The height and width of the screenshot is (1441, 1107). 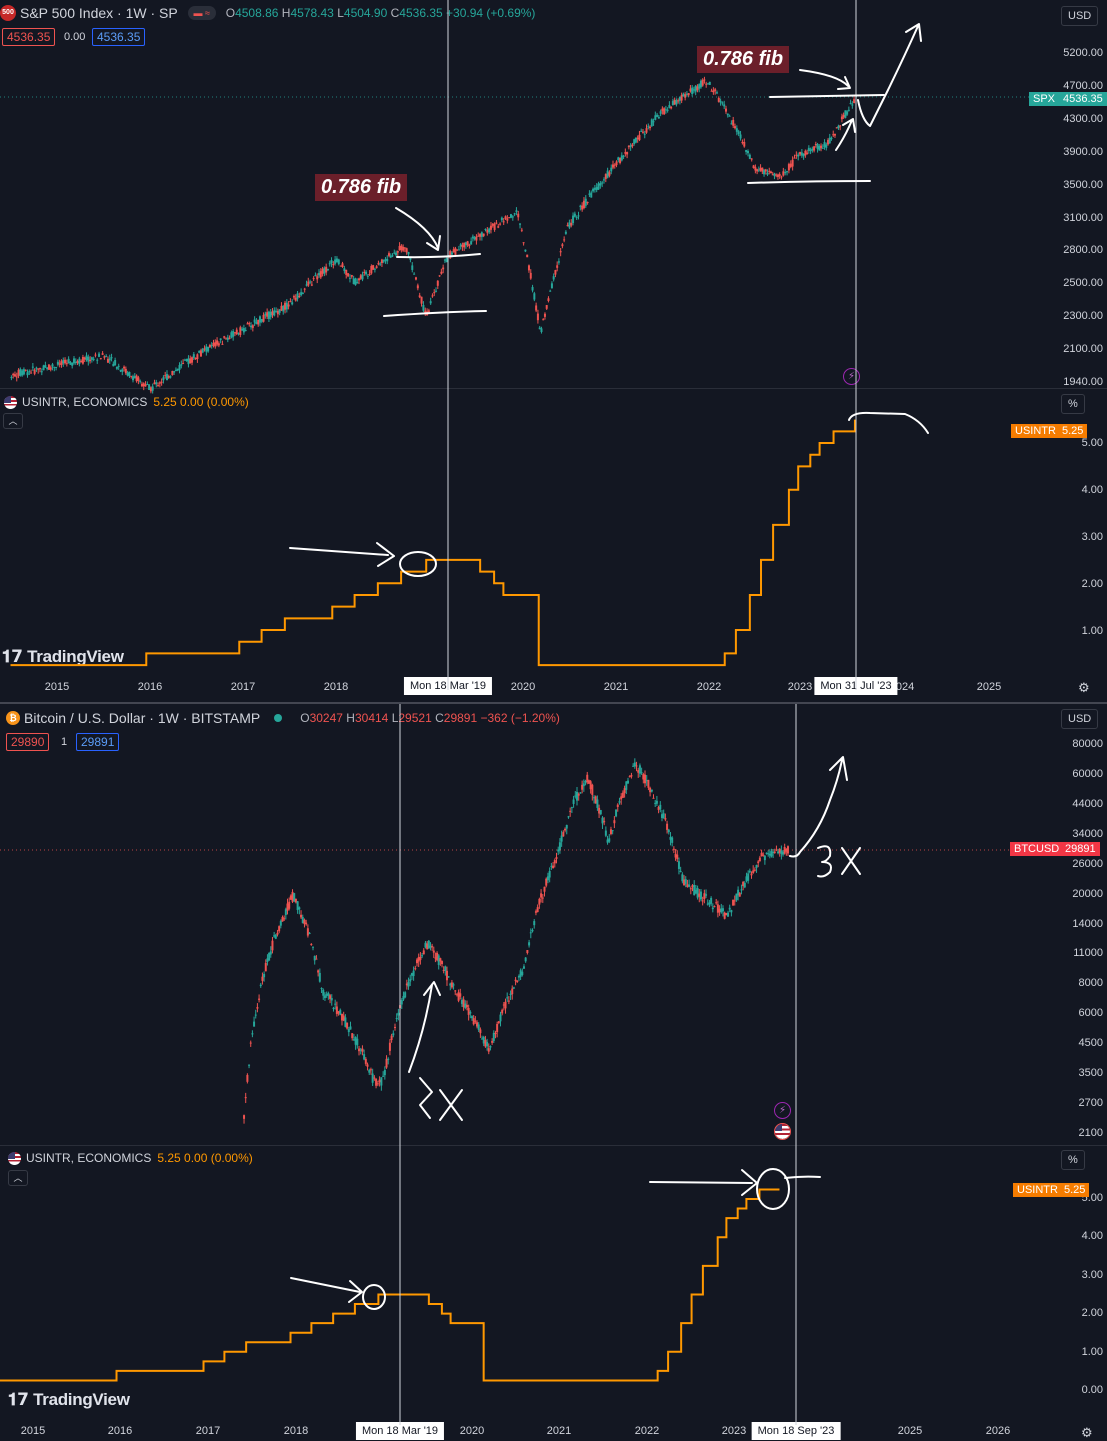 What do you see at coordinates (18, 1178) in the screenshot?
I see `collapse-pane-button-2: ︿` at bounding box center [18, 1178].